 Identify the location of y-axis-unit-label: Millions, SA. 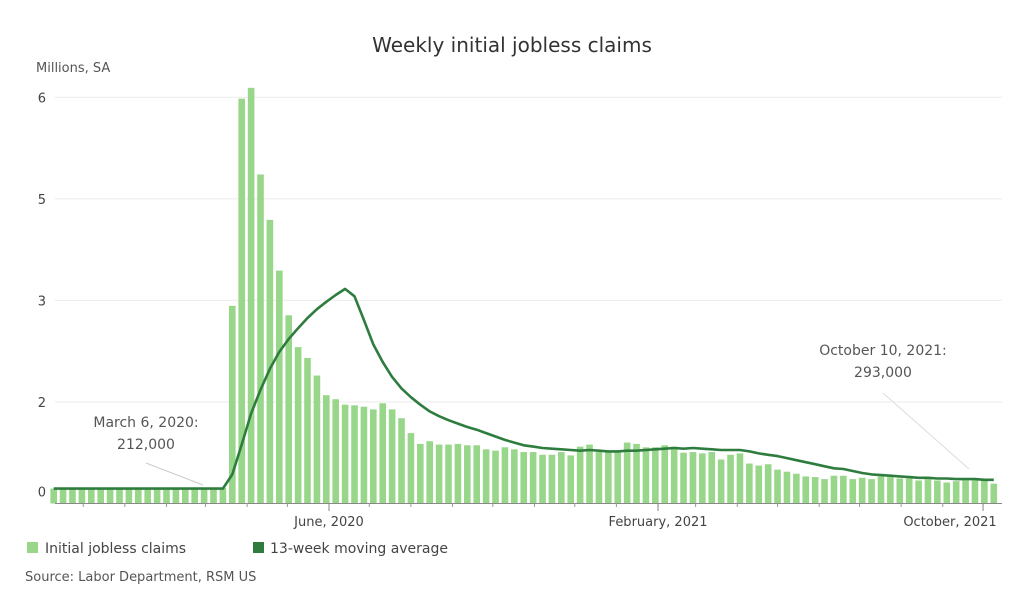
(73, 68).